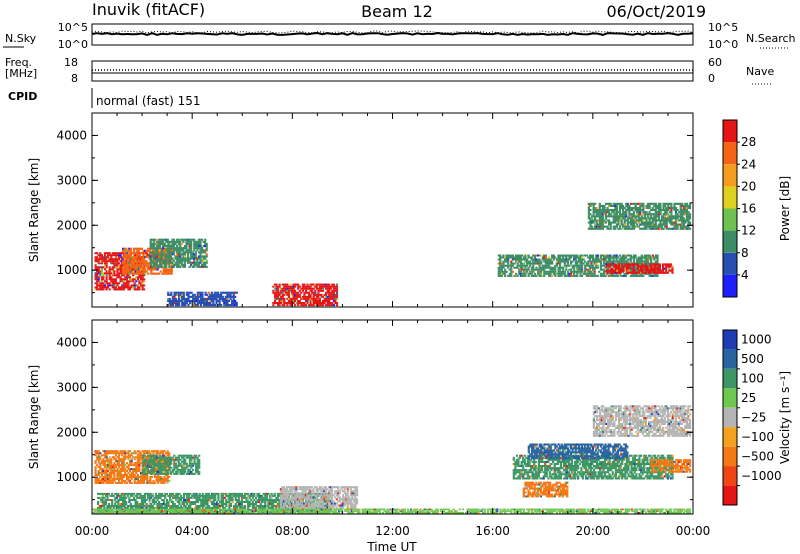  I want to click on power-colorbar-swatch, so click(730, 241).